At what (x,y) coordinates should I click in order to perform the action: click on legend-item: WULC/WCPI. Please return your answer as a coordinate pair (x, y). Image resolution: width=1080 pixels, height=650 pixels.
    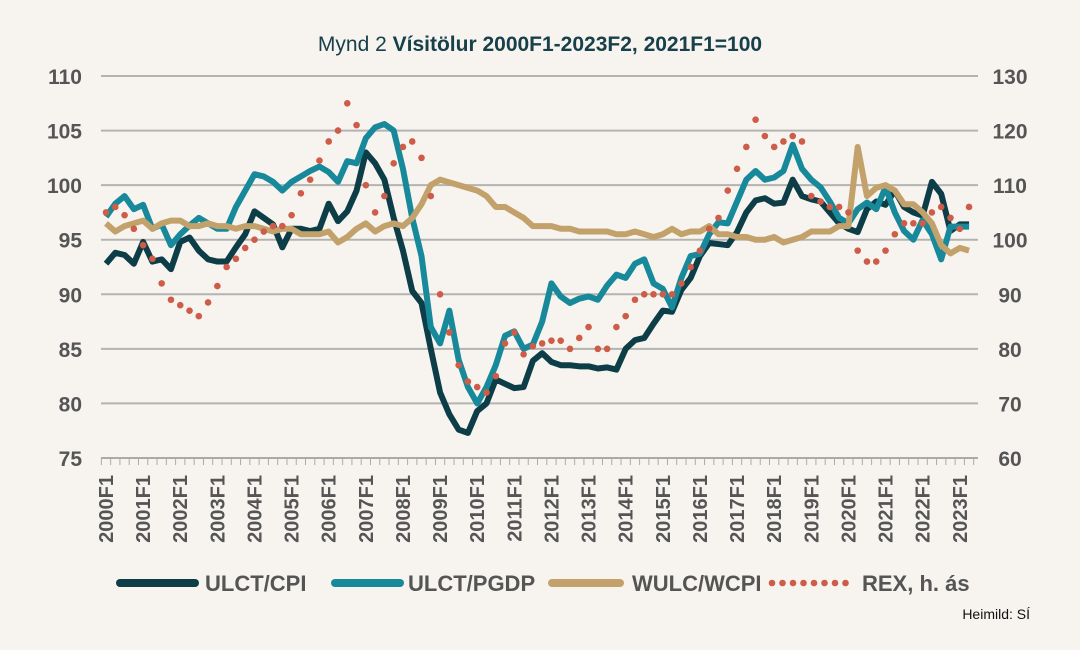
    Looking at the image, I should click on (655, 583).